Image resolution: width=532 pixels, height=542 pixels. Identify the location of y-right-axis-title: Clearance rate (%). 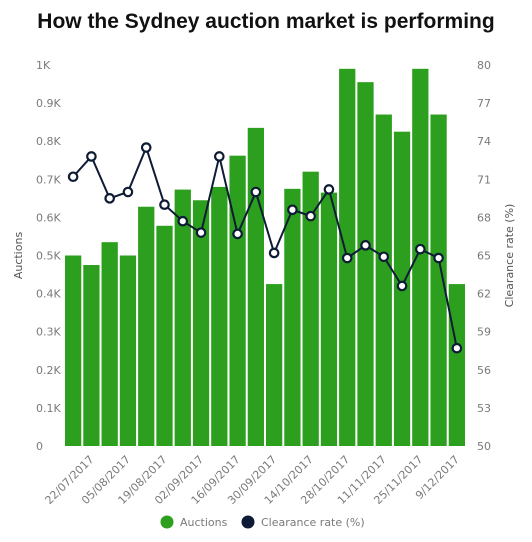
(509, 256).